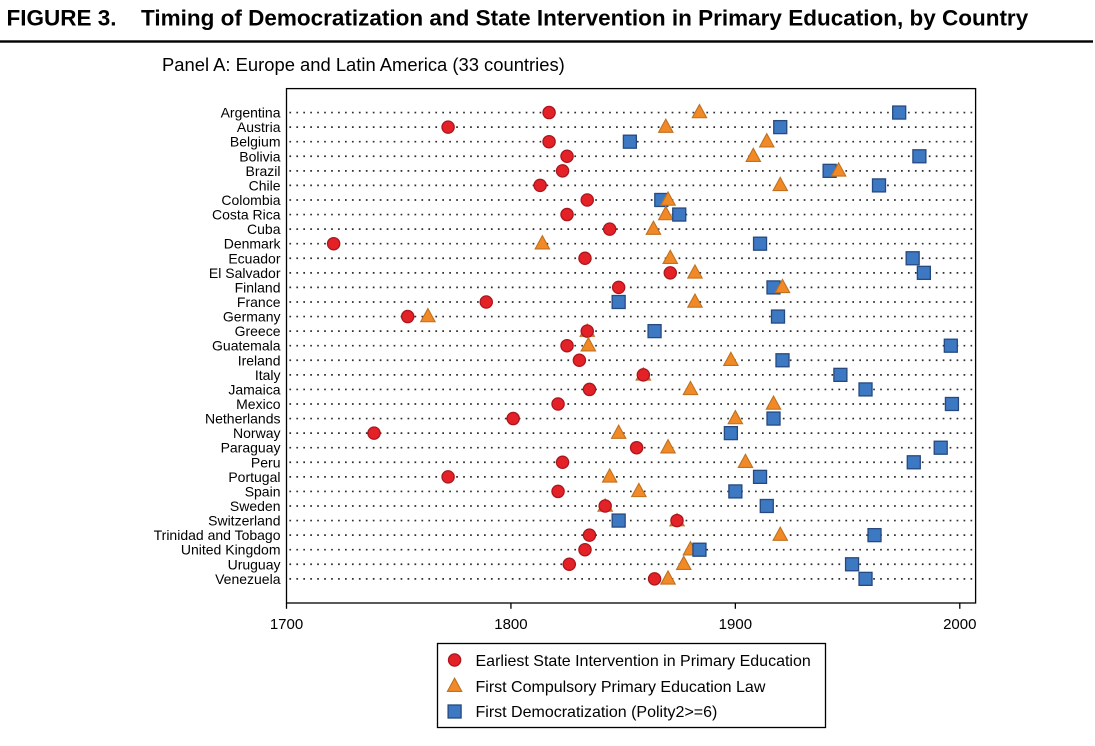  Describe the element at coordinates (246, 215) in the screenshot. I see `svg-text: Costa Rica` at that location.